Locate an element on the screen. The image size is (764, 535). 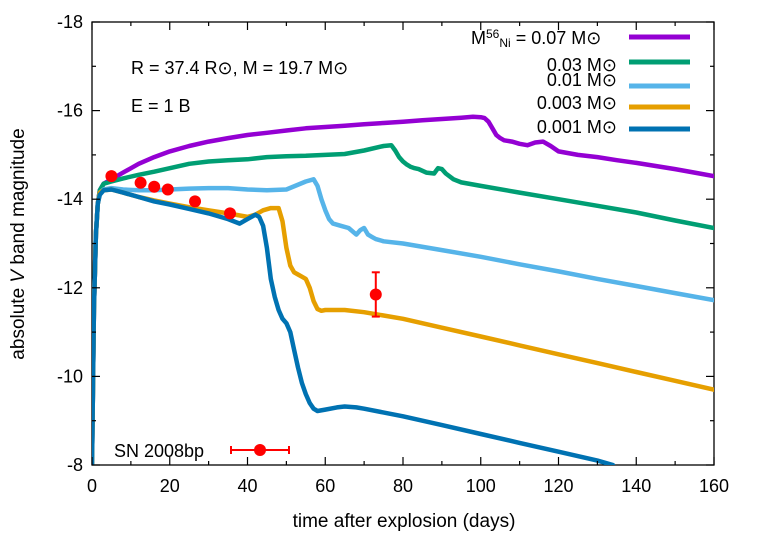
annotation-text-1: R = 37.4 R⊙, M = 19.7 M⊙ is located at coordinates (239, 68).